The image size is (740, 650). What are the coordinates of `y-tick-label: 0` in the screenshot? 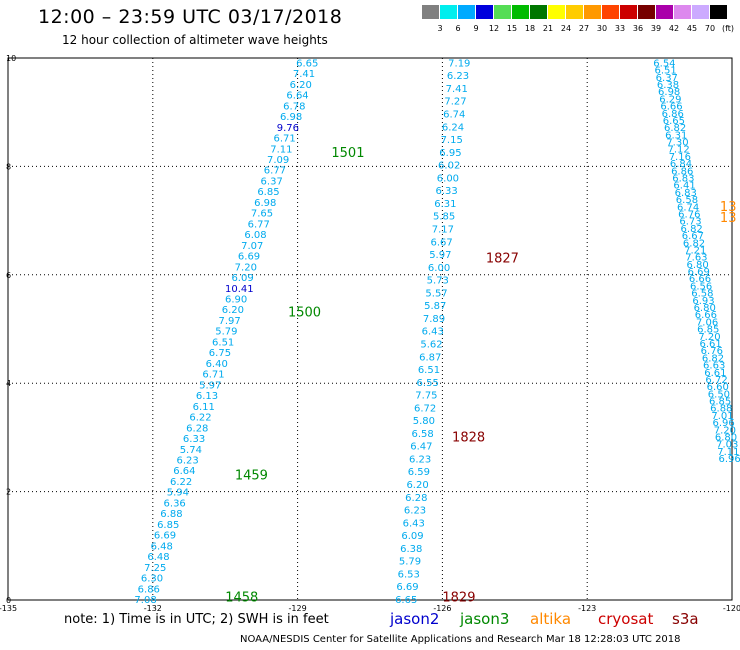 It's located at (8, 600).